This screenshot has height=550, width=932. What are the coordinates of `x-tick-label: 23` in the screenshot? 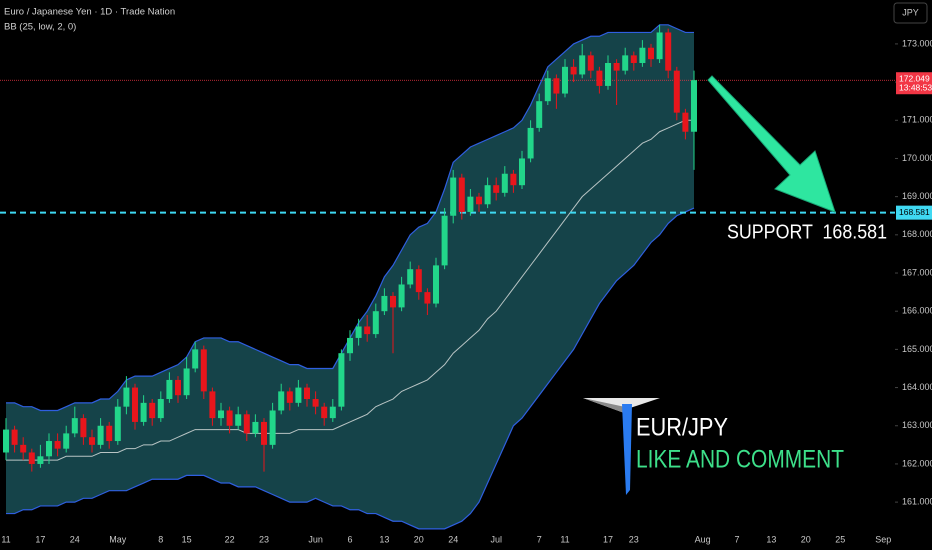 It's located at (264, 539).